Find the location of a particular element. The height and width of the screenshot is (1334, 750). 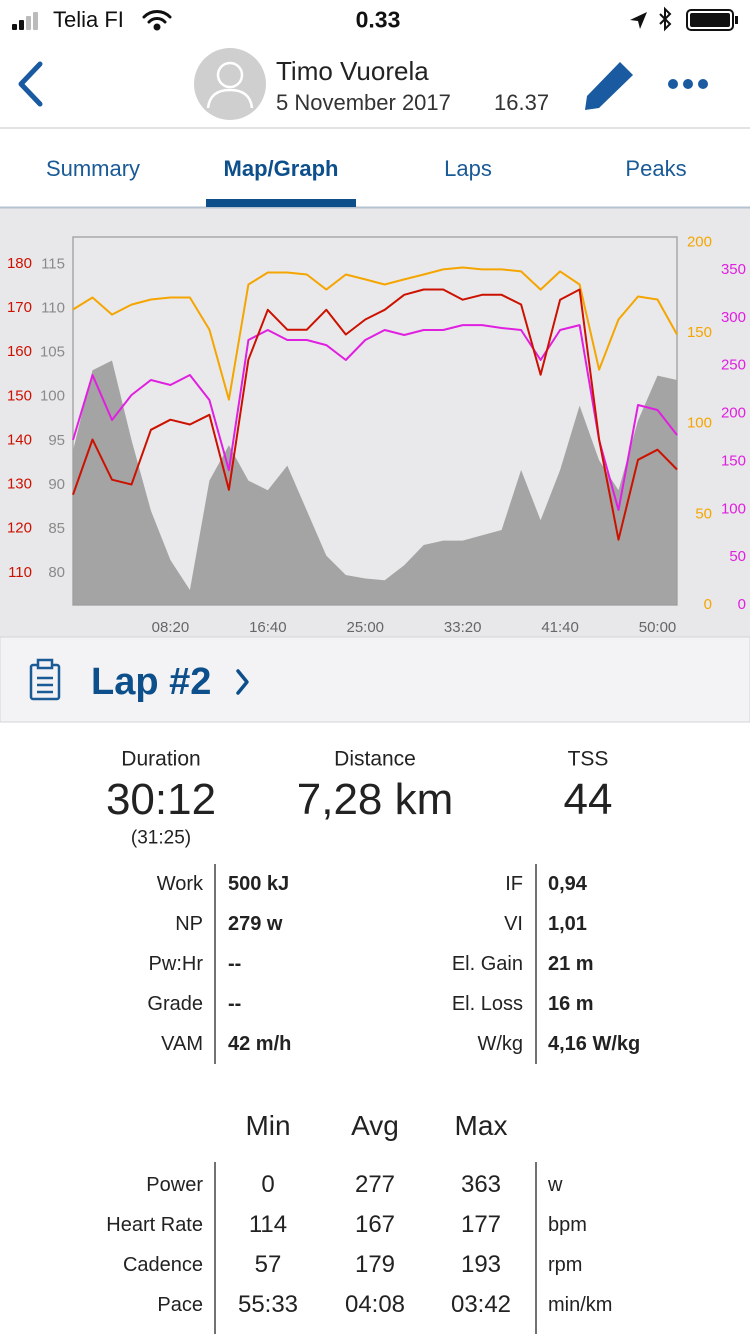

metric-value: 55:33 is located at coordinates (268, 1304).